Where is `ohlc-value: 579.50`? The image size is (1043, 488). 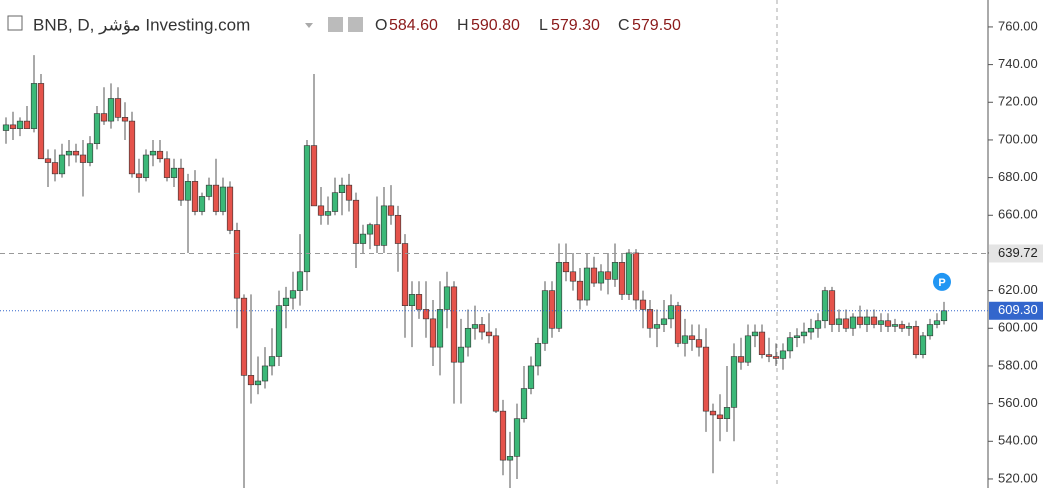 ohlc-value: 579.50 is located at coordinates (656, 25).